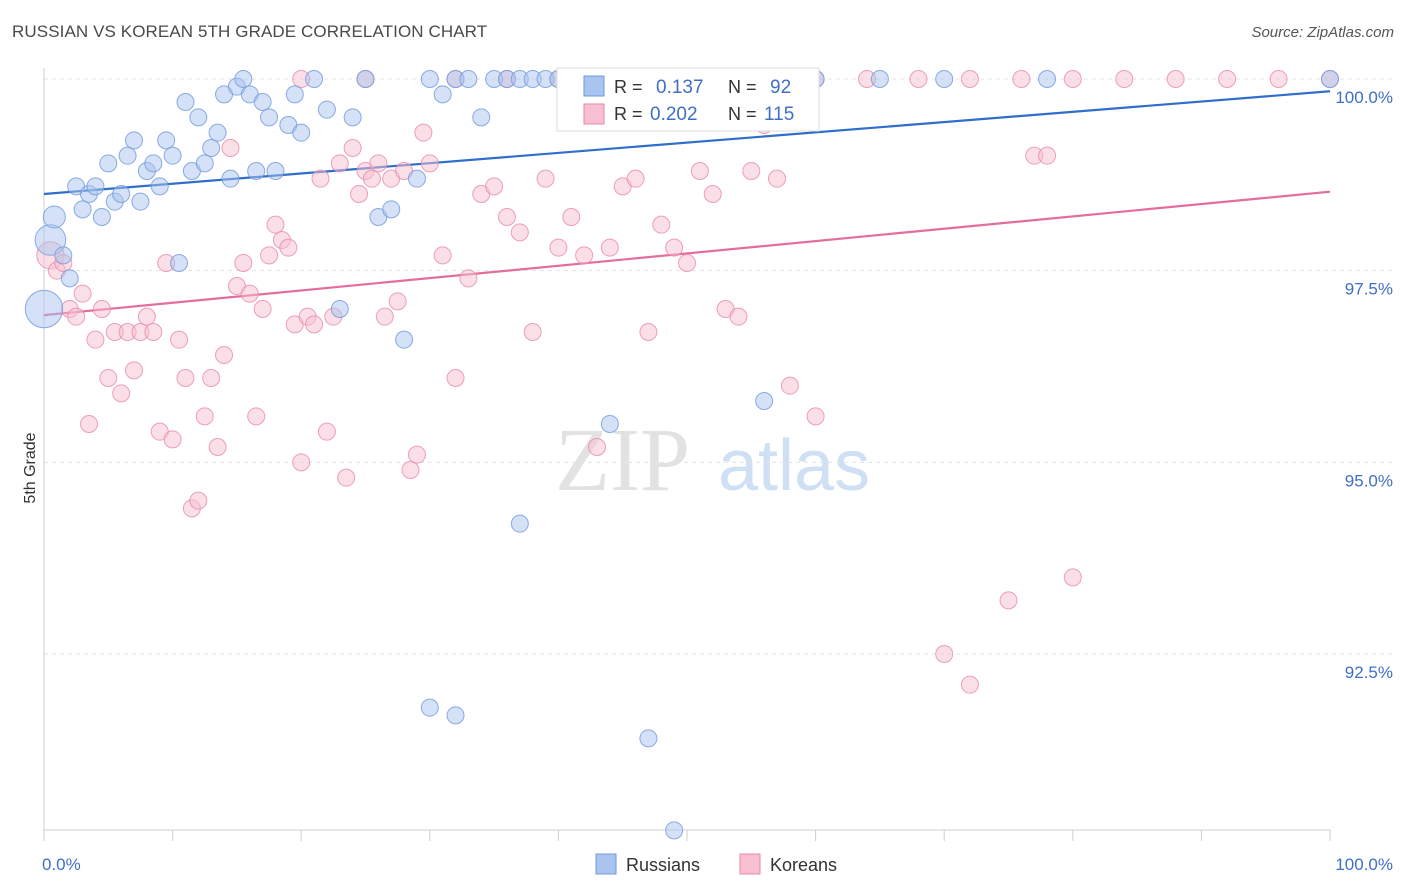 Image resolution: width=1406 pixels, height=892 pixels. What do you see at coordinates (622, 460) in the screenshot?
I see `watermark-zip: ZIP` at bounding box center [622, 460].